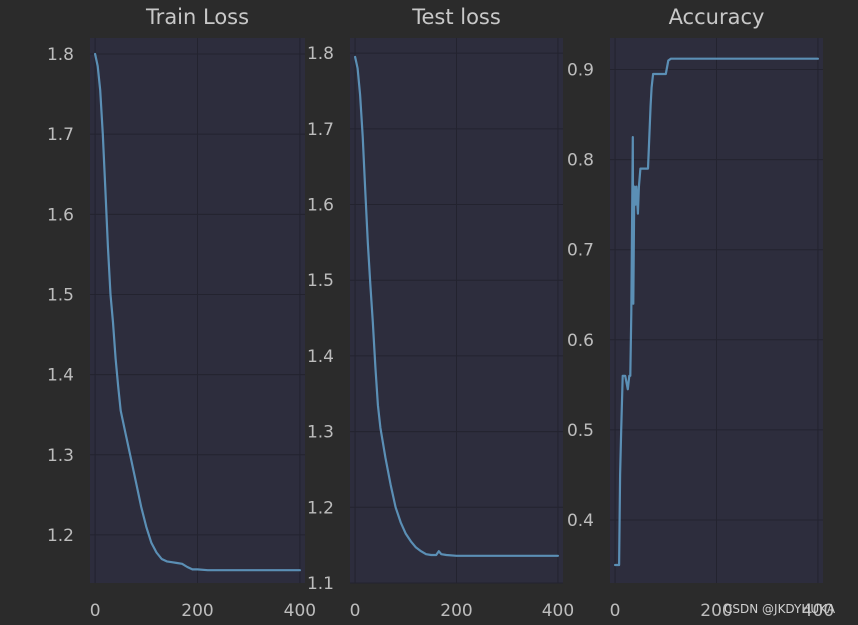 The height and width of the screenshot is (625, 858). I want to click on watermark: CSDN @JKDYHUKA, so click(780, 609).